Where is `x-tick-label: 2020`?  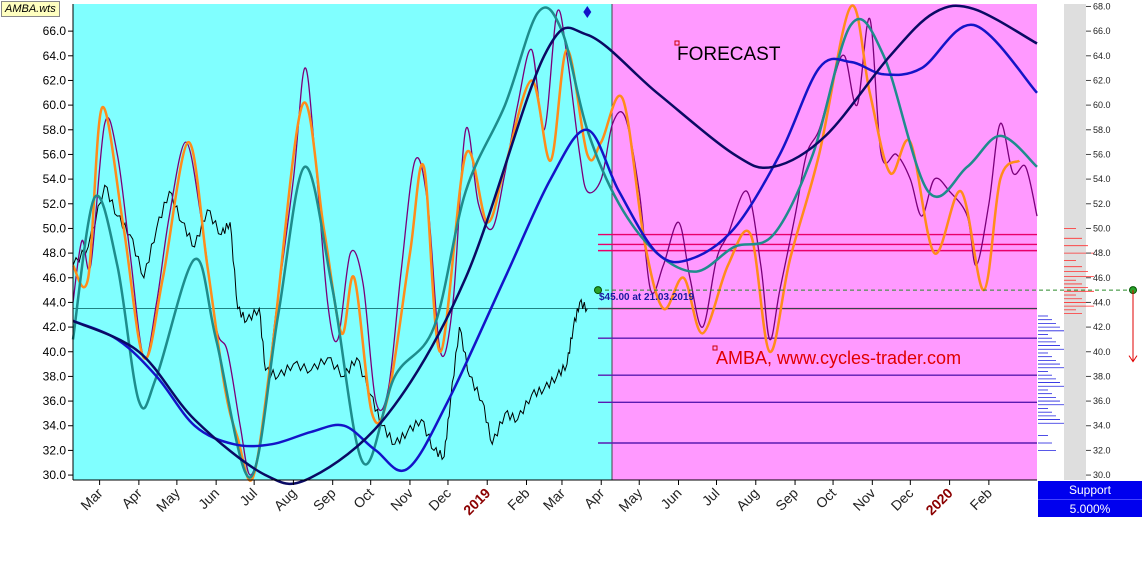
x-tick-label: 2020 is located at coordinates (938, 501).